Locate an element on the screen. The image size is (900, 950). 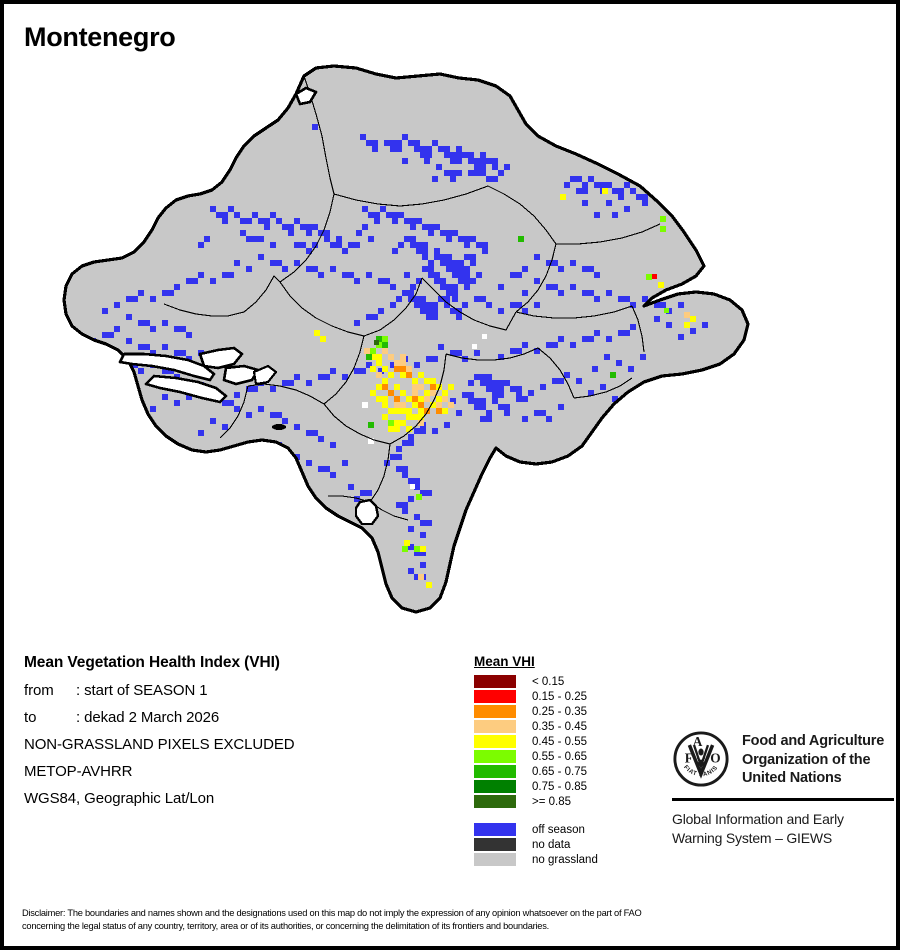
info-title: Mean Vegetation Health Index (VHI) is located at coordinates (152, 662).